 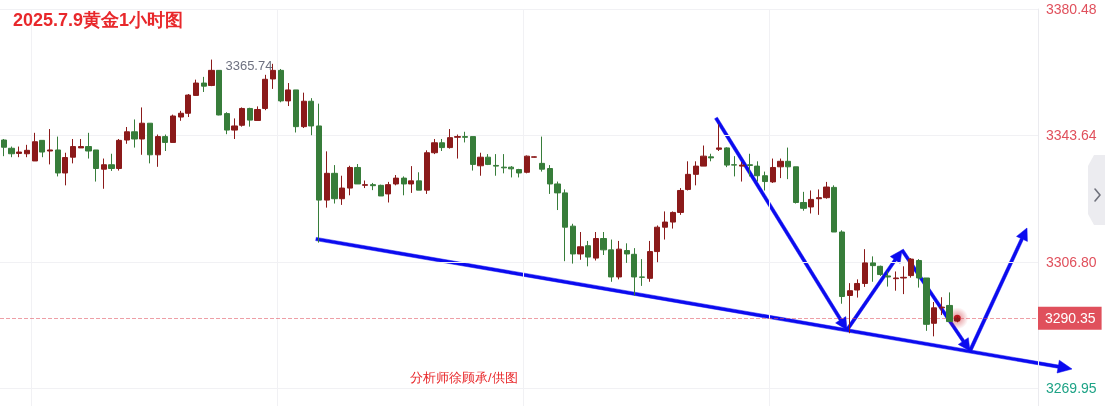 I want to click on y-tick-label: 3343.64, so click(x=1071, y=135).